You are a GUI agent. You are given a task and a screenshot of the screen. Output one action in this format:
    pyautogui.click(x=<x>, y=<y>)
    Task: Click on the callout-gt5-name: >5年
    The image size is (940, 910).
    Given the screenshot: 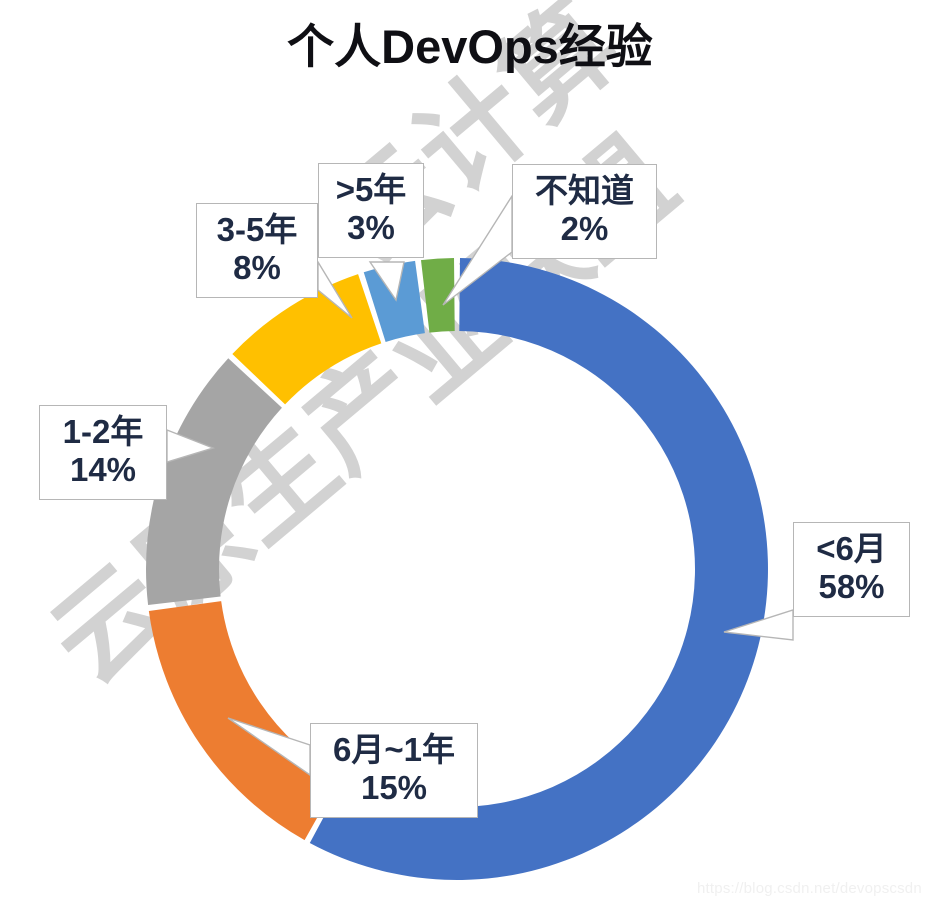 What is the action you would take?
    pyautogui.click(x=371, y=189)
    